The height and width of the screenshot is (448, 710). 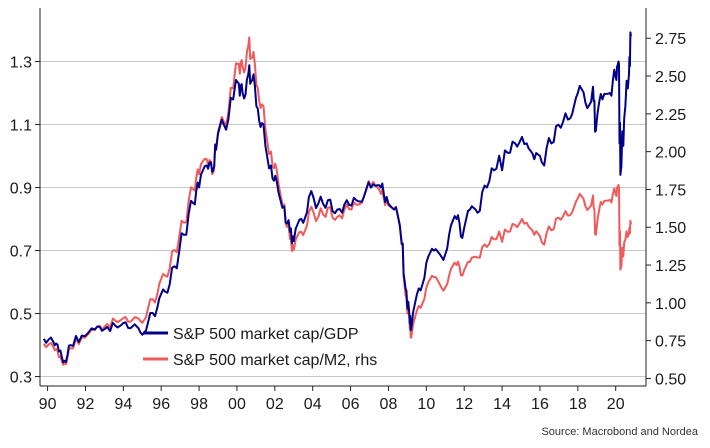 What do you see at coordinates (21, 63) in the screenshot?
I see `left-tick-label: 1.3` at bounding box center [21, 63].